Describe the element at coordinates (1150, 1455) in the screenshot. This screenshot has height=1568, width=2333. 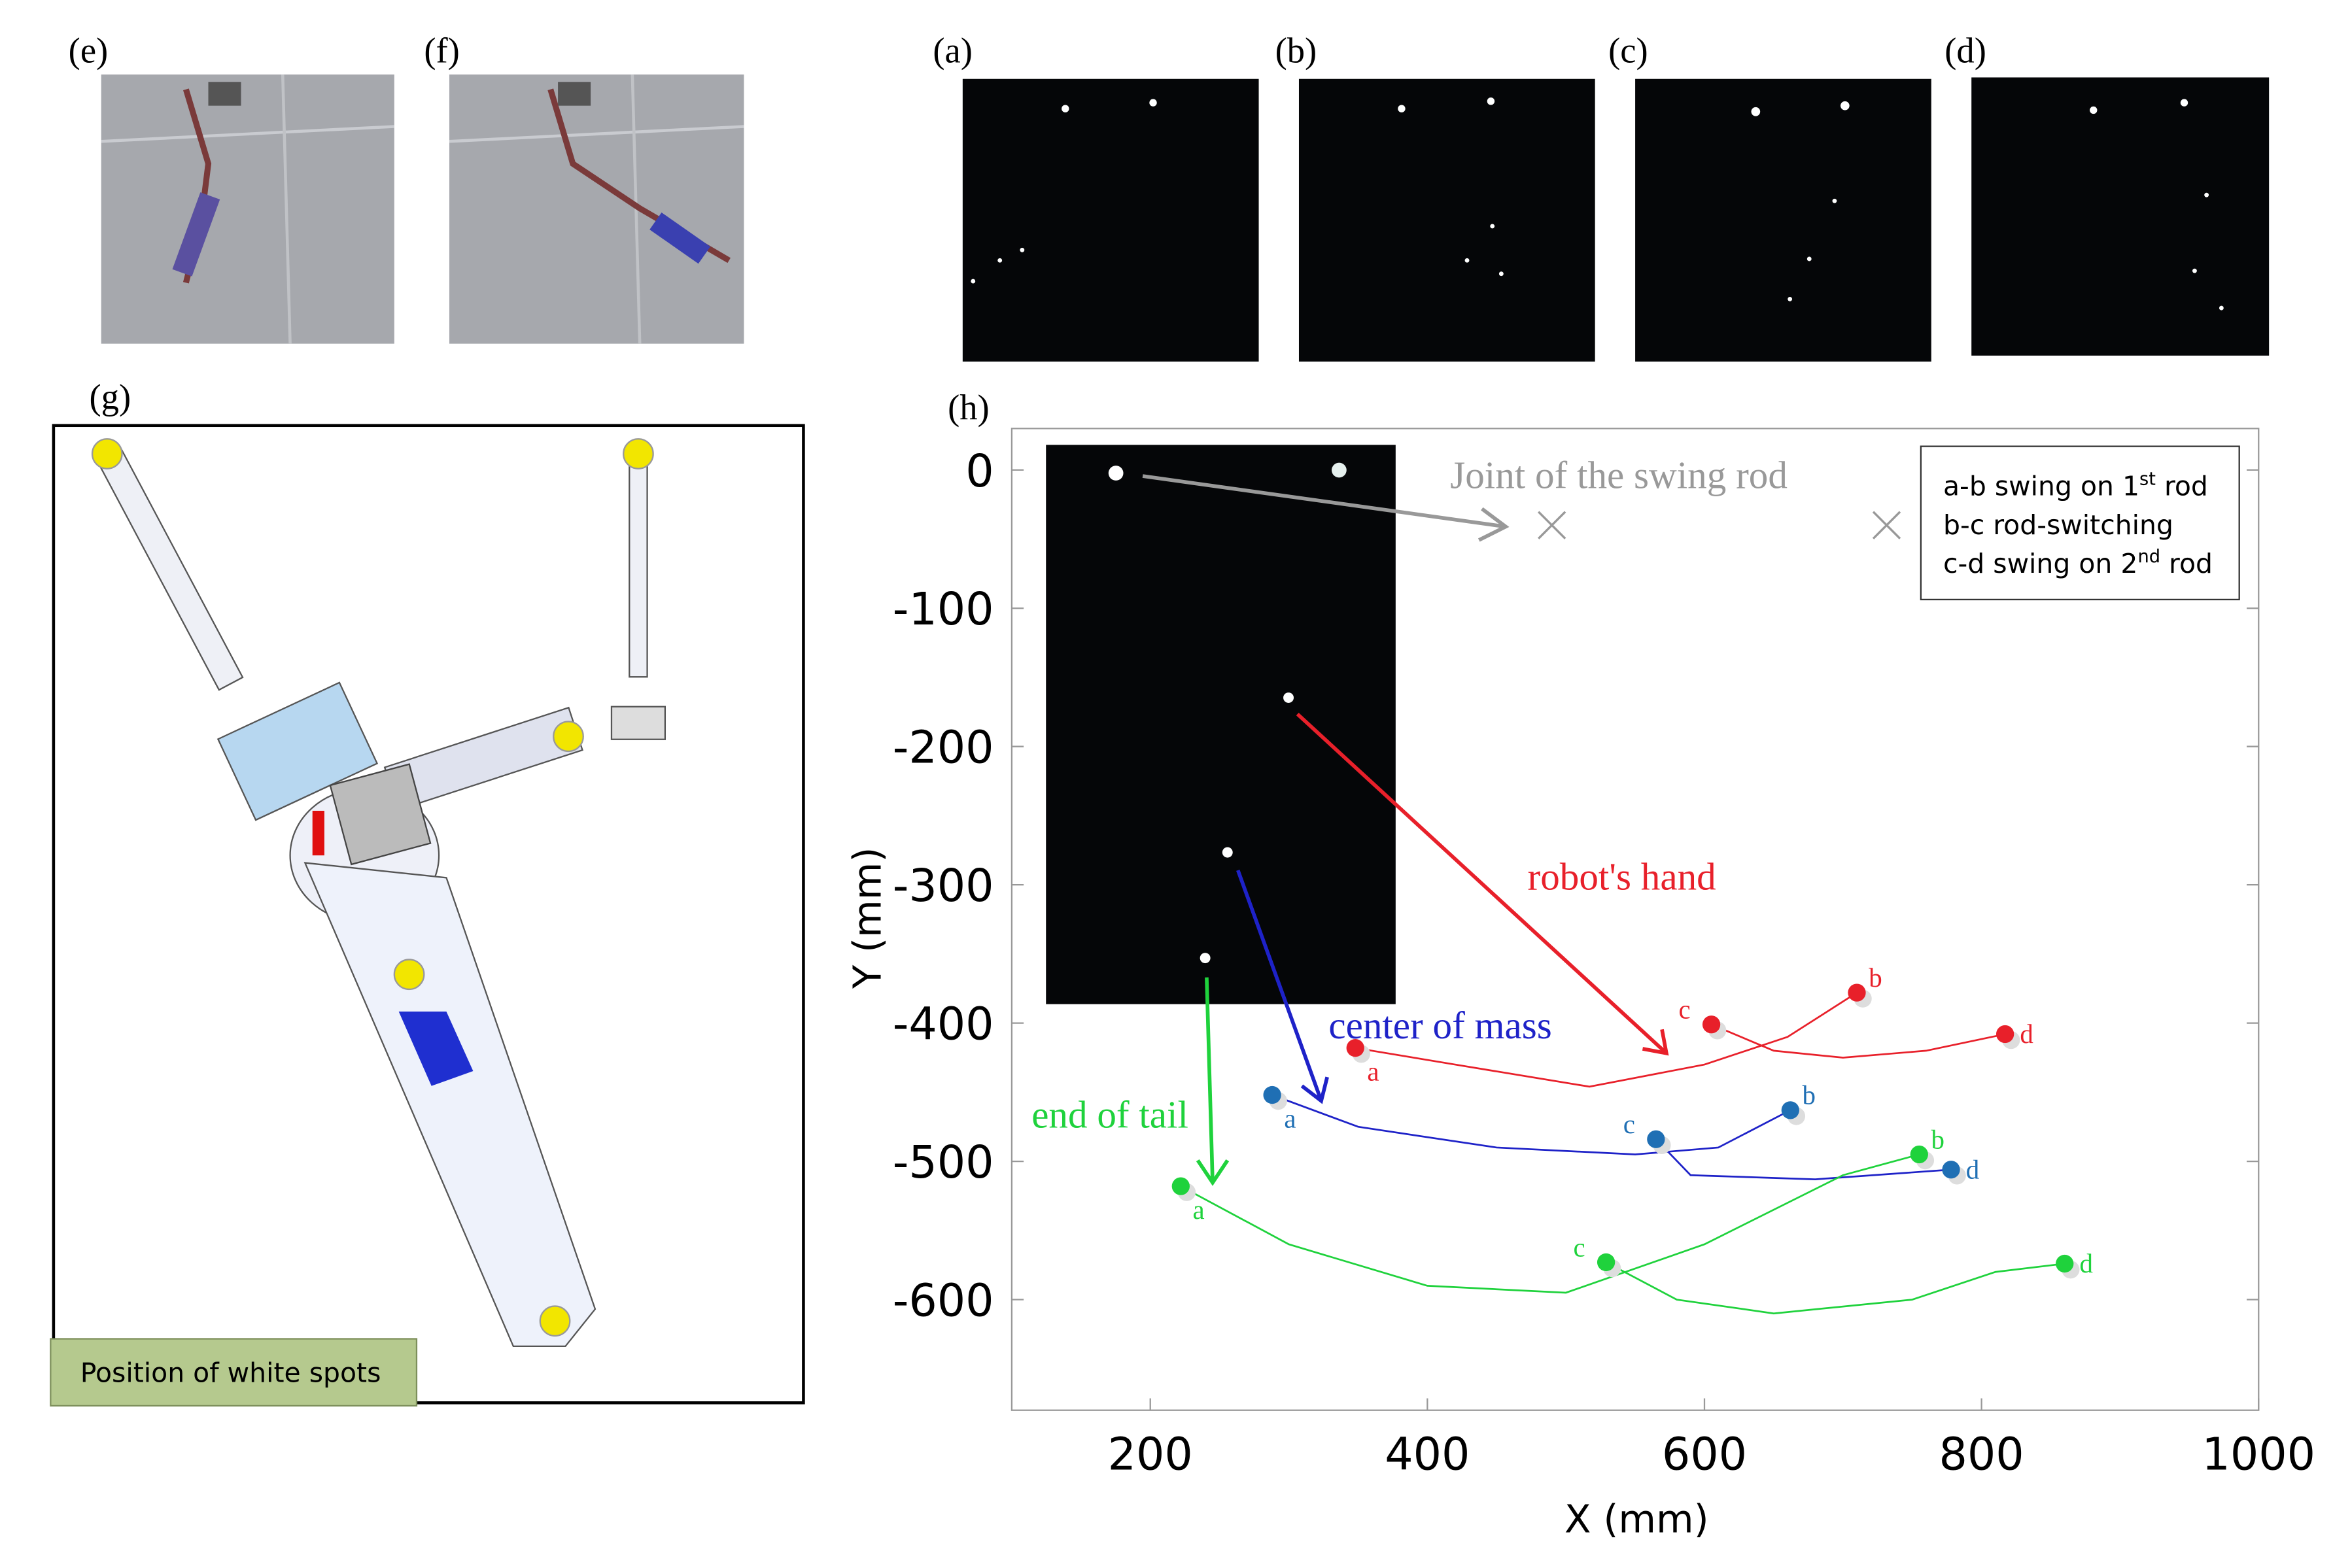
I see `x-tick-label: 200` at that location.